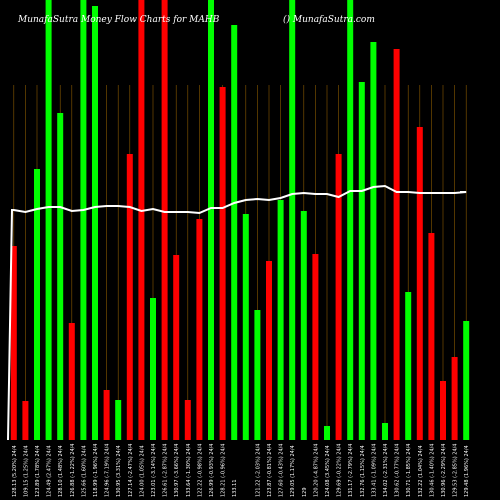  Describe the element at coordinates (351, 471) in the screenshot. I see `x-tick-label: 131.17 (-2.79%) 24/4` at that location.